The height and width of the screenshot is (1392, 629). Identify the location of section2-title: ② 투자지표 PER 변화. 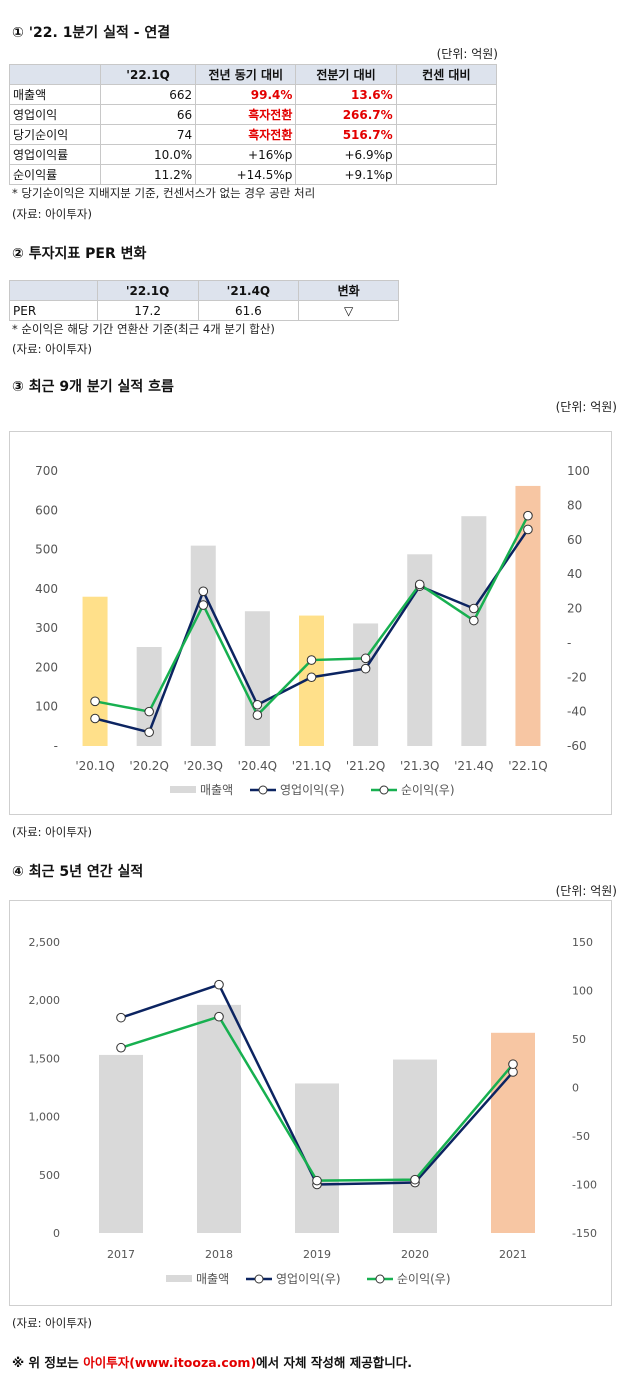
(79, 254).